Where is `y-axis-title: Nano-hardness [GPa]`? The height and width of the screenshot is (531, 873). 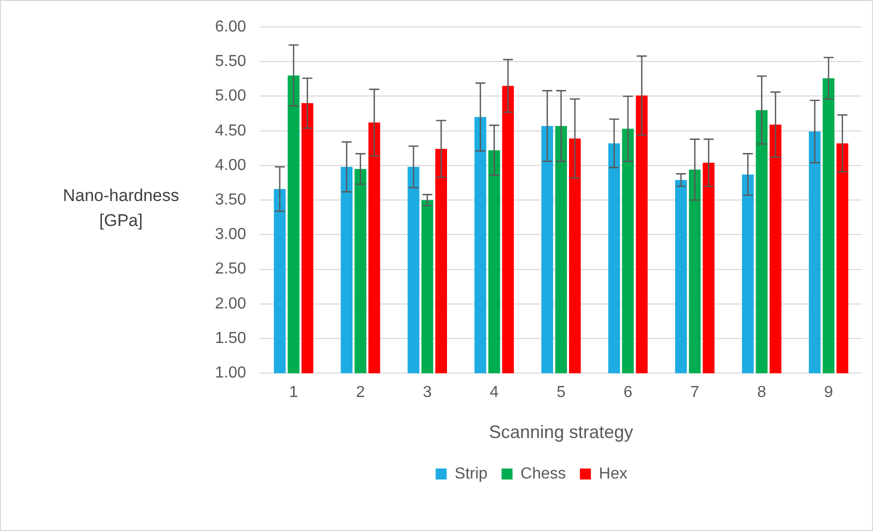 y-axis-title: Nano-hardness [GPa] is located at coordinates (121, 208).